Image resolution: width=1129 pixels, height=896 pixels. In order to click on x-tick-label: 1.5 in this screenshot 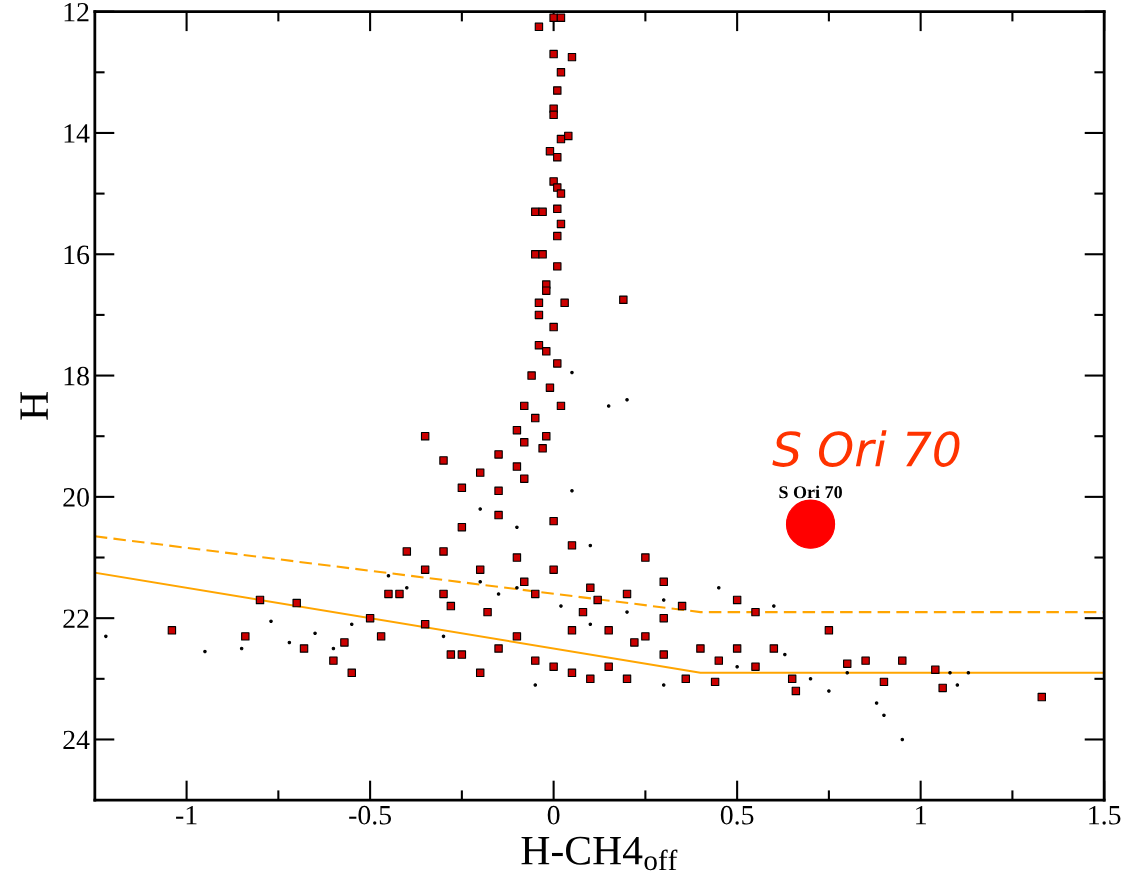, I will do `click(1105, 815)`.